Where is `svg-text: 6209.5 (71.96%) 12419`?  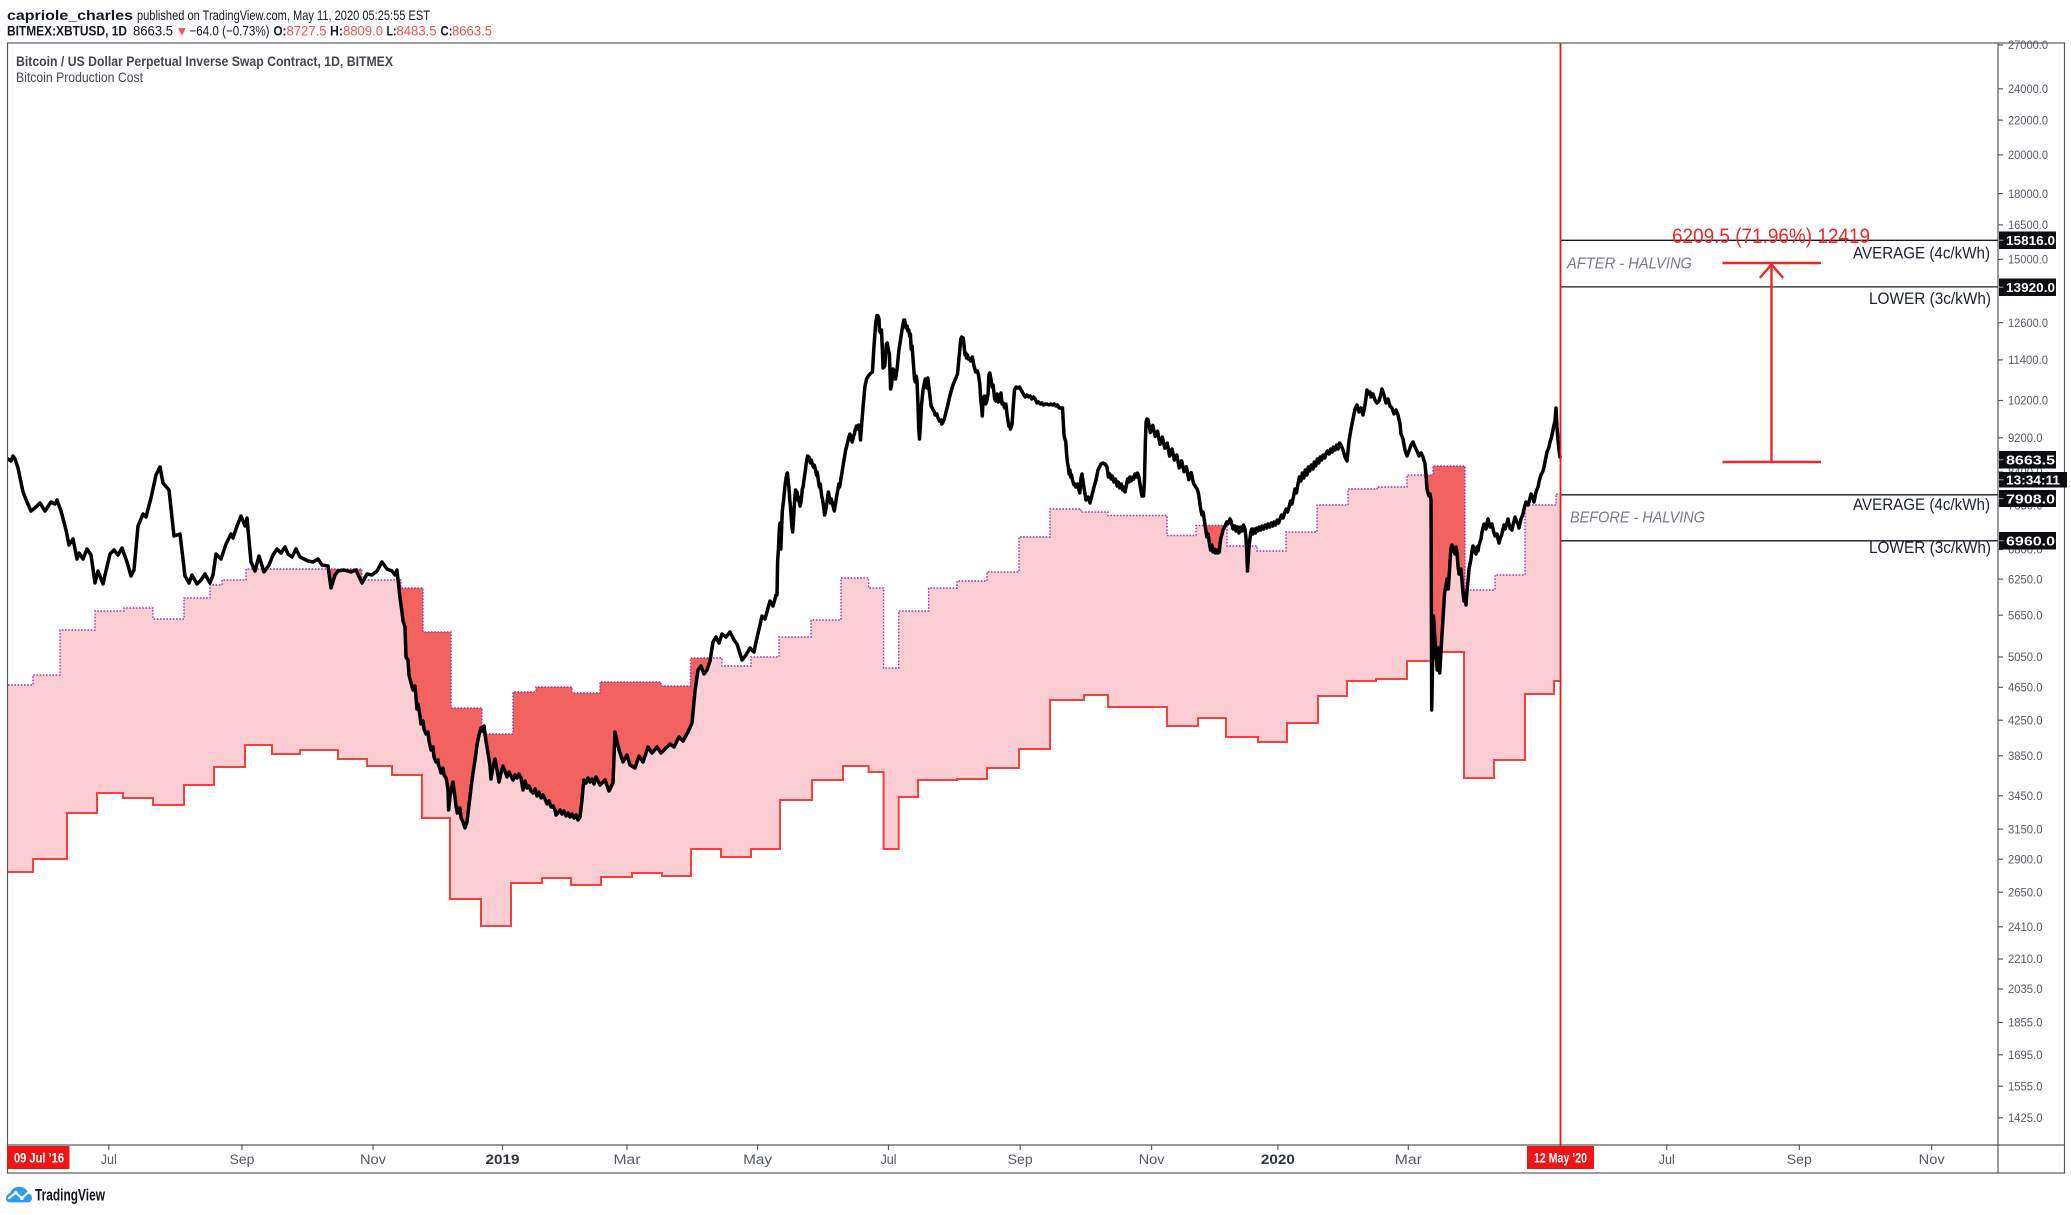 svg-text: 6209.5 (71.96%) 12419 is located at coordinates (1771, 236).